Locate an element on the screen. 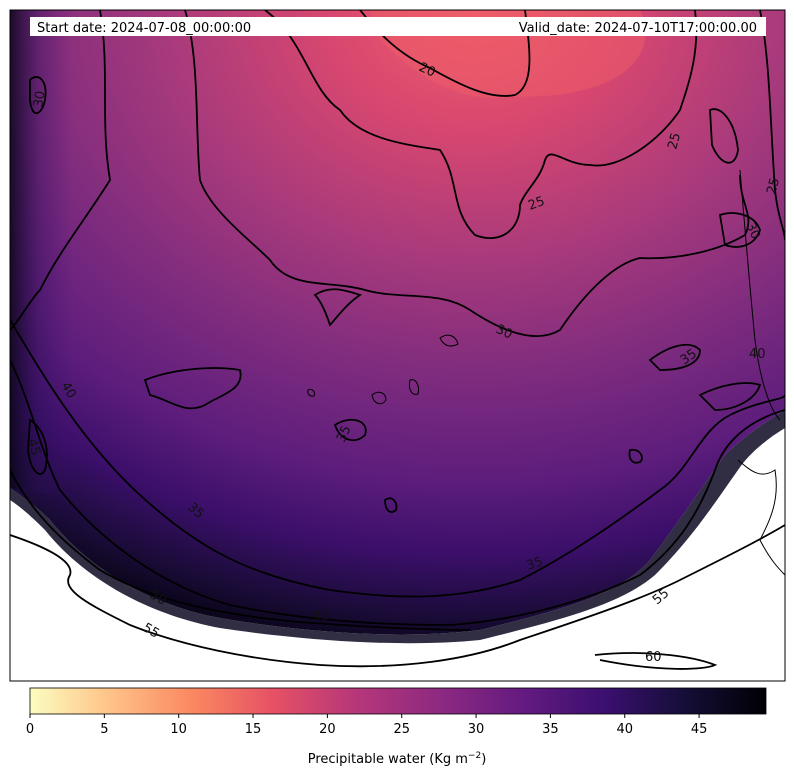  contour-label: 55 is located at coordinates (151, 630).